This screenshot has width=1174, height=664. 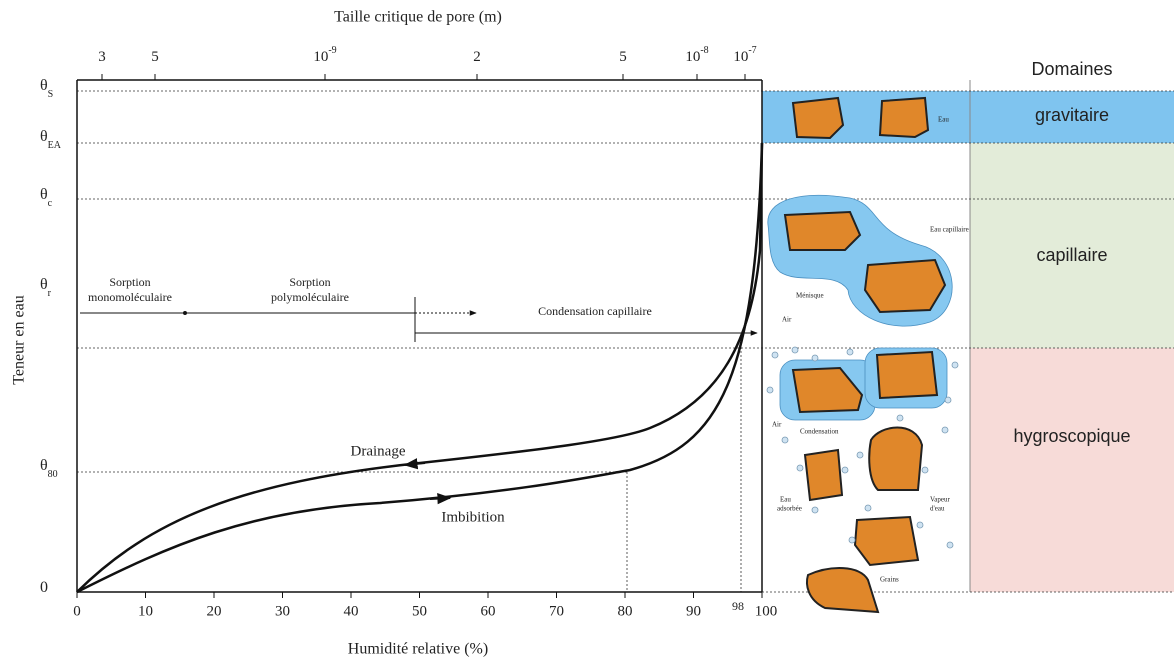 I want to click on top-ticks: 3 5 10⁻⁹ 2 5 10⁻⁸ 10⁻⁷, so click(x=427, y=62).